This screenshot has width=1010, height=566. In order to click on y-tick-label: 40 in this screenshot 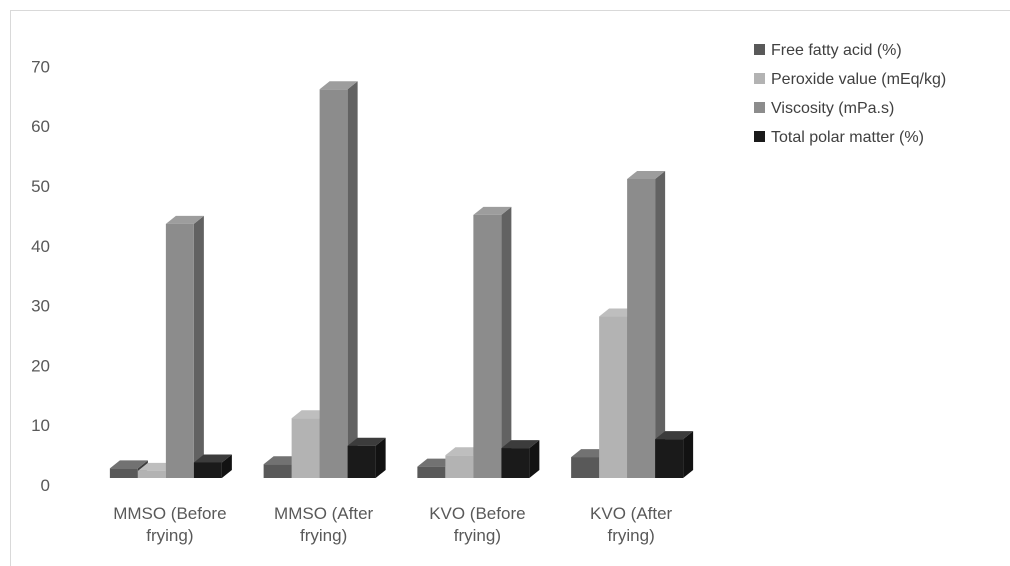, I will do `click(40, 246)`.